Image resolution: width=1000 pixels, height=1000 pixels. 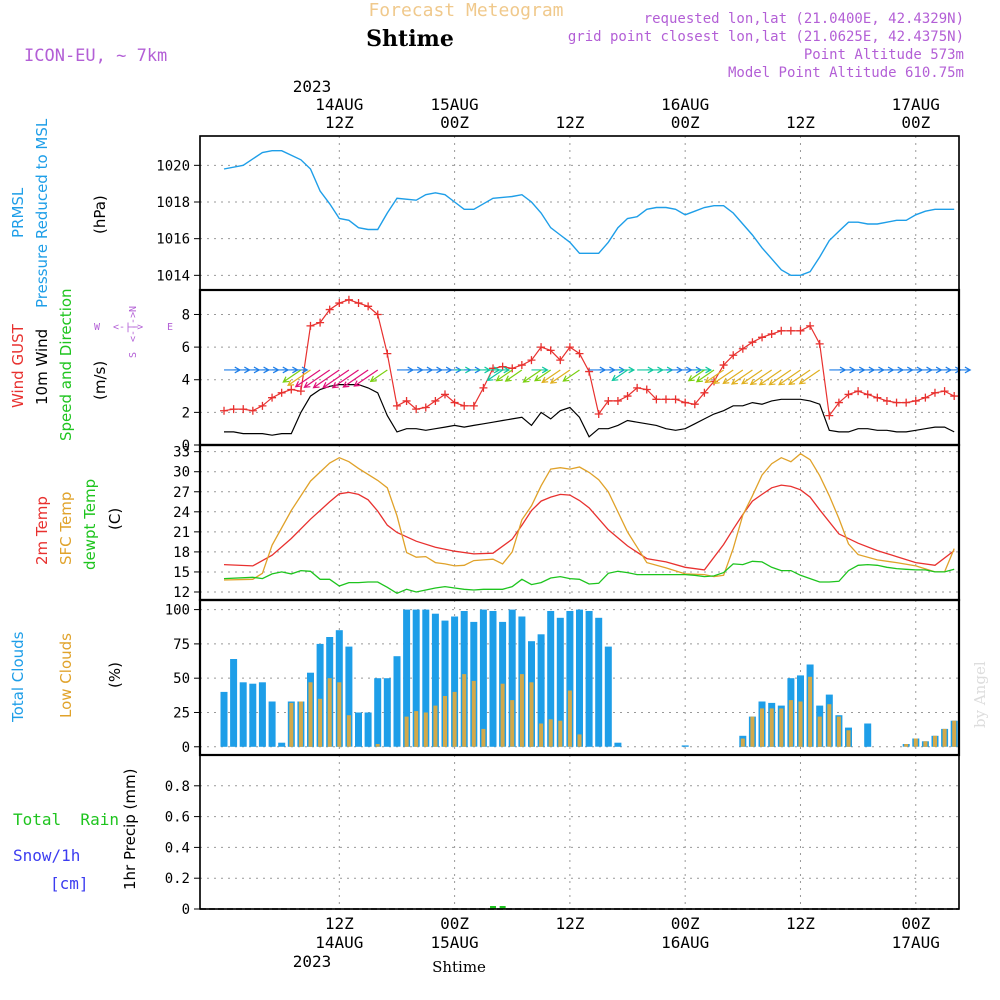 What do you see at coordinates (916, 942) in the screenshot?
I see `bottom-day-label: 17AUG` at bounding box center [916, 942].